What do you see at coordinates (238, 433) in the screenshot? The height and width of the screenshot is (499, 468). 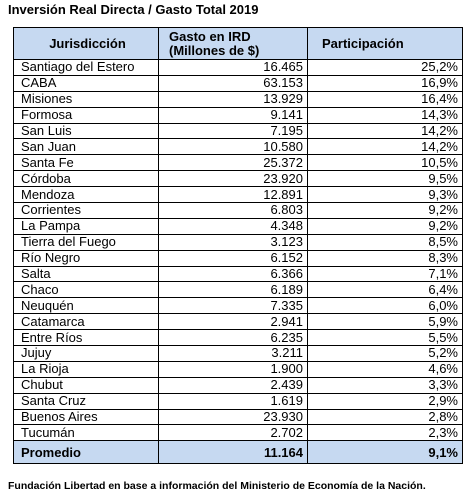 I see `table-row: Tucumán 2.702 2,3%` at bounding box center [238, 433].